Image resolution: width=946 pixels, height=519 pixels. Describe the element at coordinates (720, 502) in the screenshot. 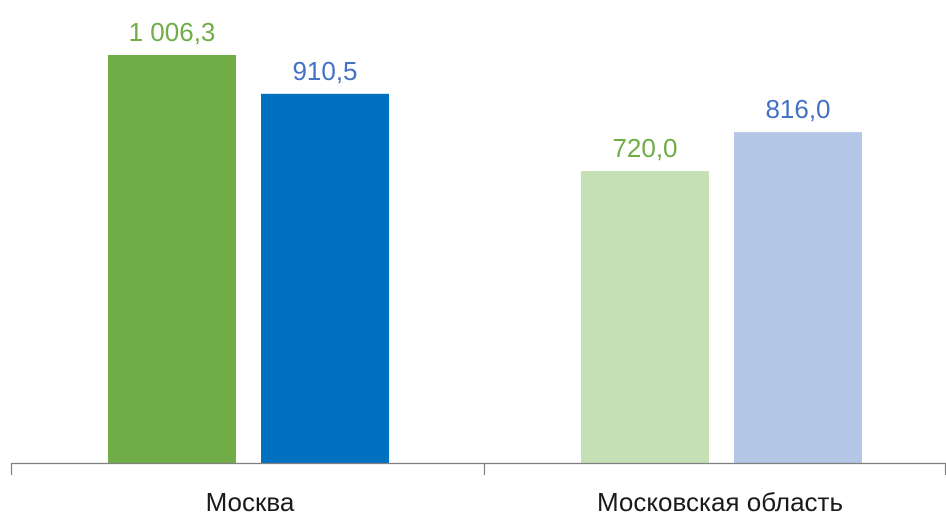

I see `category-label-moscow-region: Московская область` at that location.